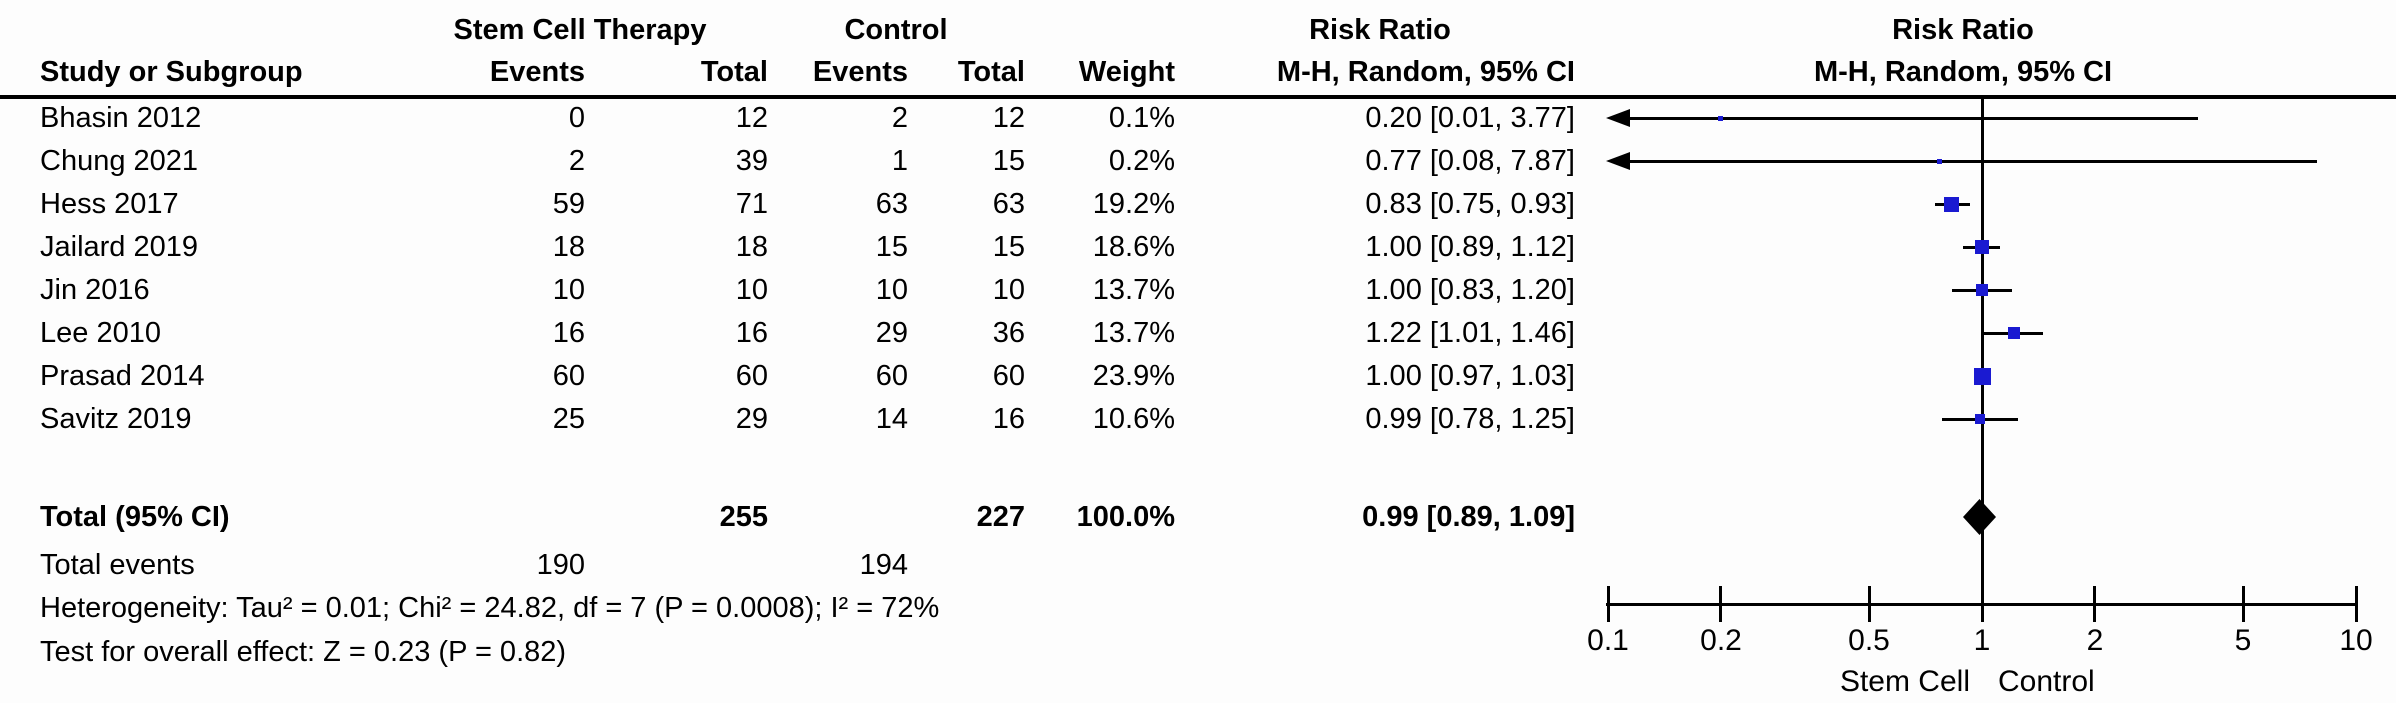  I want to click on c-total-value: 12, so click(1008, 118).